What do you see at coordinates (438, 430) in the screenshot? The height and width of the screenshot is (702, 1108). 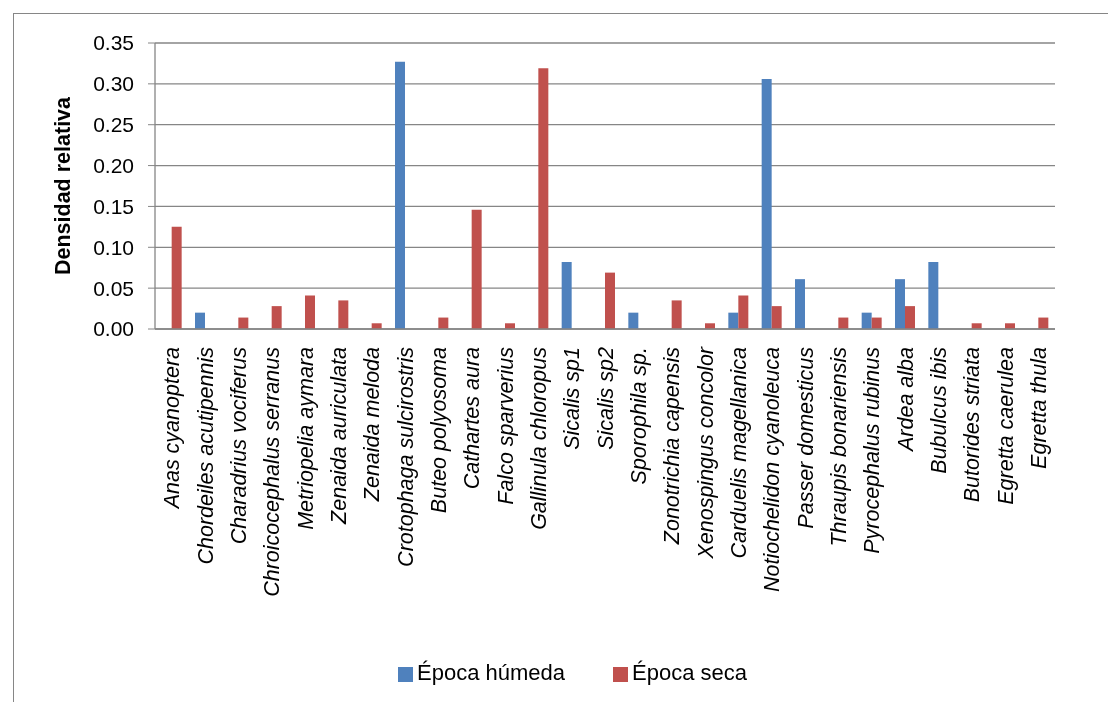 I see `x-tick-label: Buteo polyosoma` at bounding box center [438, 430].